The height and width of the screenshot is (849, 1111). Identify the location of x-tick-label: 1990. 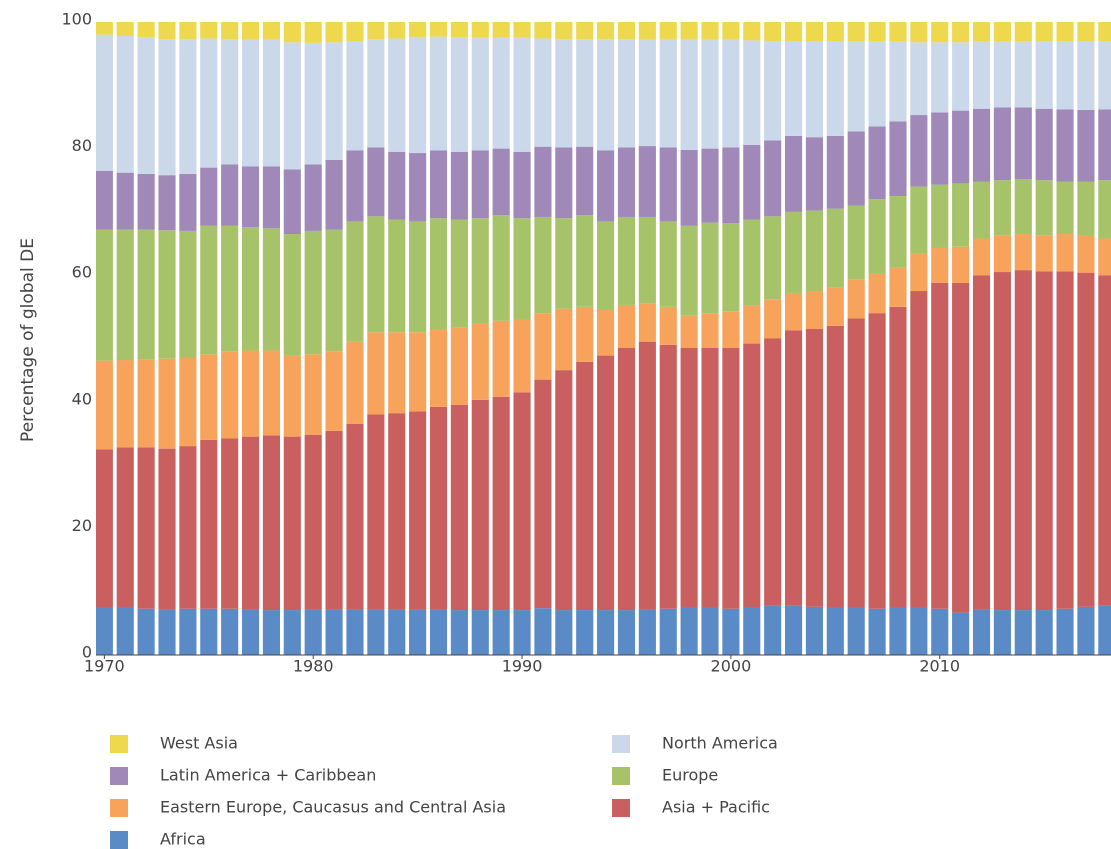
(522, 666).